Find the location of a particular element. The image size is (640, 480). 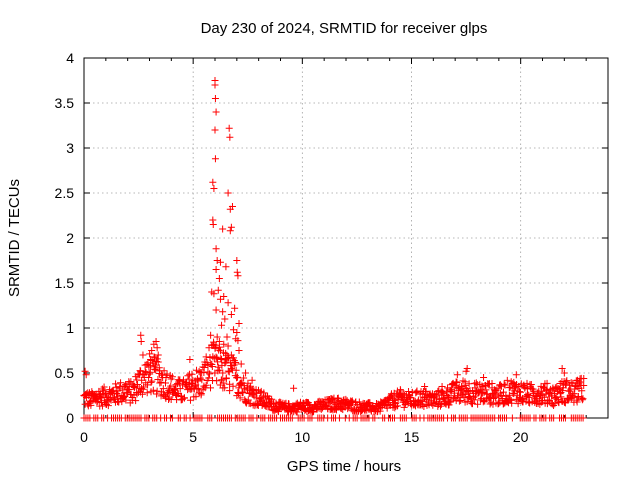

y-tick-label: 0.5 is located at coordinates (65, 373).